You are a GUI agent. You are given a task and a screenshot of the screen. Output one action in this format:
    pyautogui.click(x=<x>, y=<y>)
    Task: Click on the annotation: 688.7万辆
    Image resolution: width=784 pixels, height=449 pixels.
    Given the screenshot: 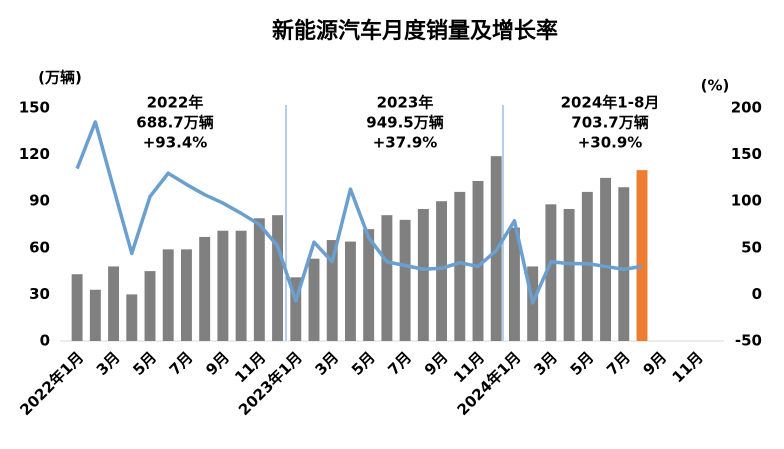 What is the action you would take?
    pyautogui.click(x=174, y=123)
    